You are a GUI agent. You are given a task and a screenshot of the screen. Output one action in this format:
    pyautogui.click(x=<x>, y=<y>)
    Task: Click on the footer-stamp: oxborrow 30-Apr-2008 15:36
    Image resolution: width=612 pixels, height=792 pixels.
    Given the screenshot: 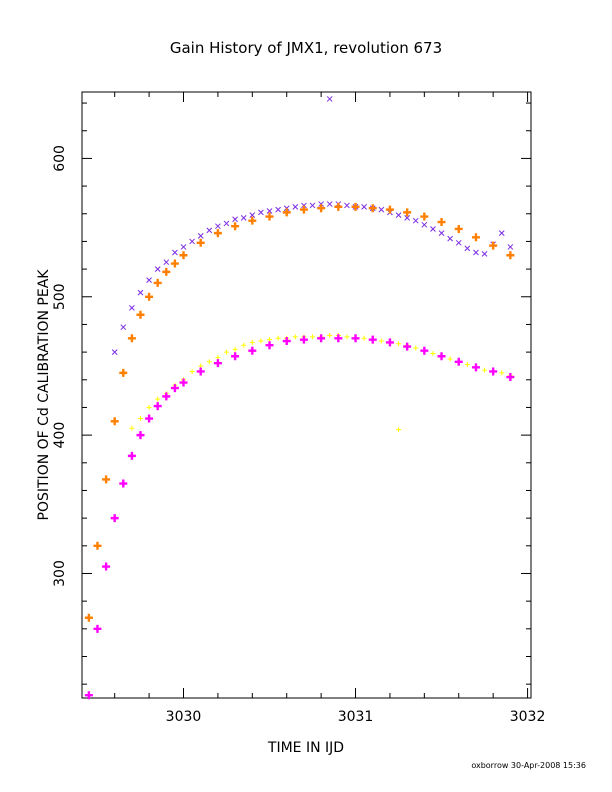 What is the action you would take?
    pyautogui.click(x=528, y=765)
    